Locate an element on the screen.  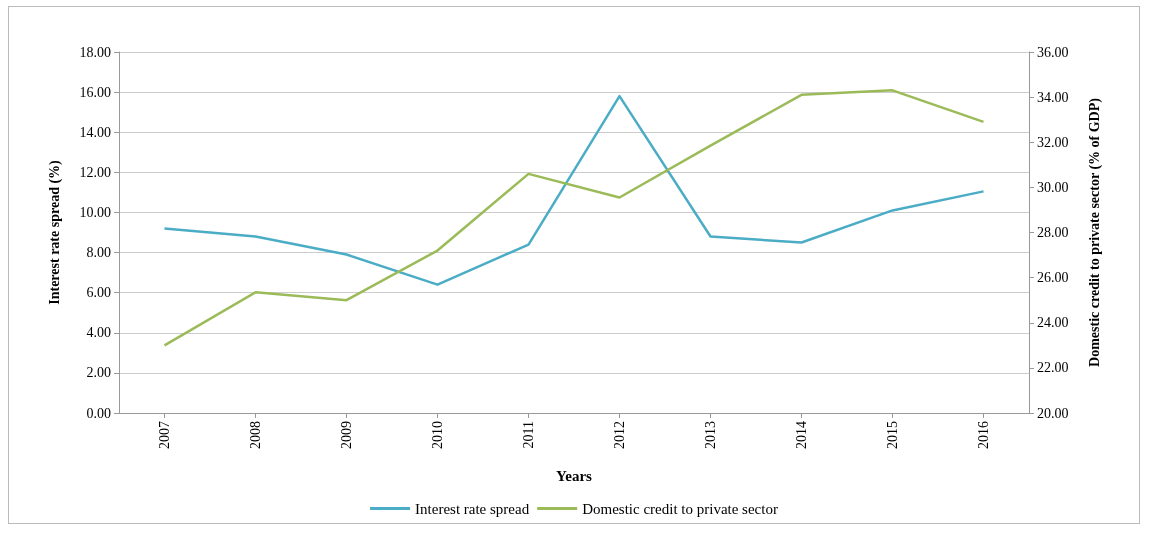
x-tick-label: 2007 is located at coordinates (164, 435).